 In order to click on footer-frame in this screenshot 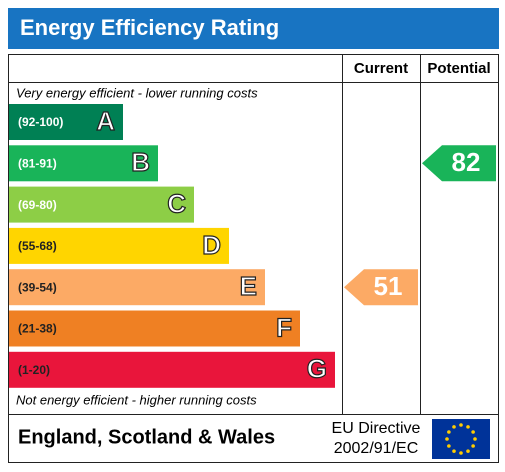, I will do `click(253, 438)`.